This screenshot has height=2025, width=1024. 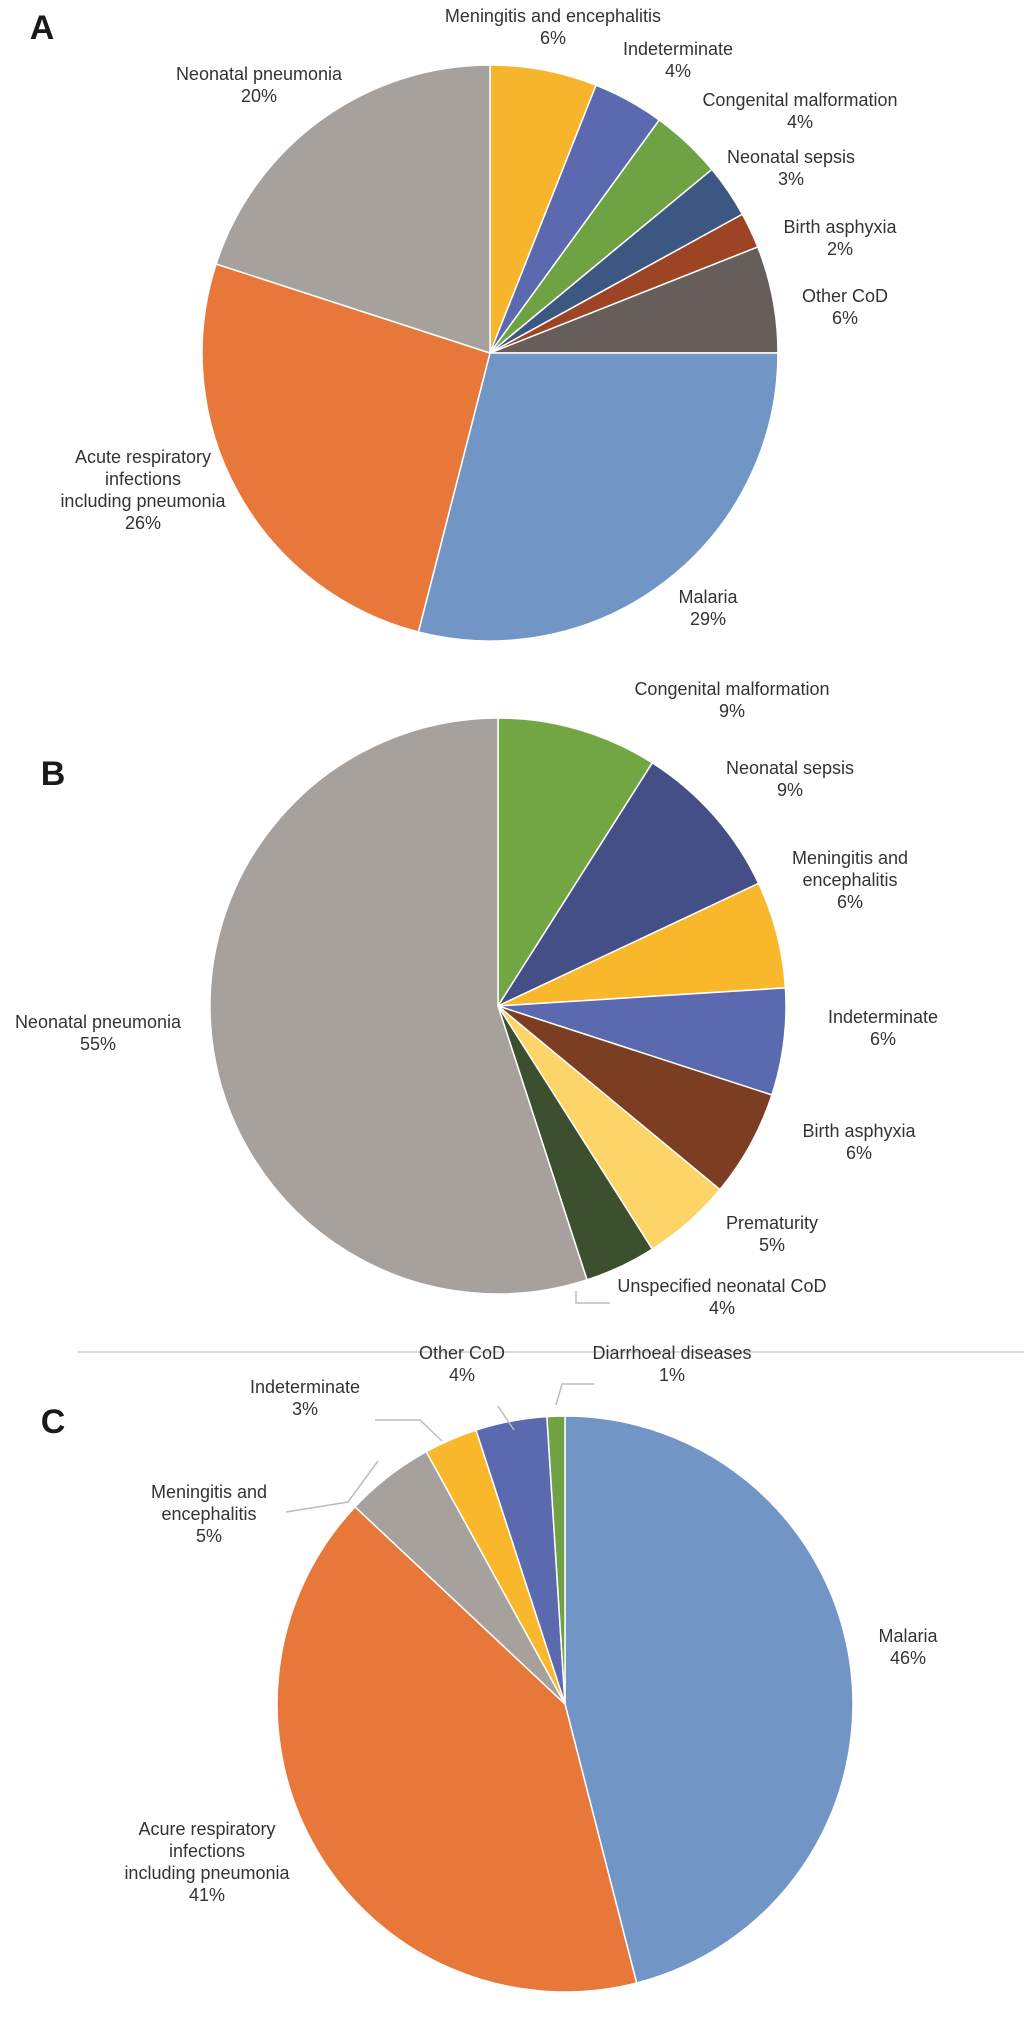 I want to click on slice-label-neonatal-pneumonia: Neonatal pneumonia 55%, so click(x=98, y=1033).